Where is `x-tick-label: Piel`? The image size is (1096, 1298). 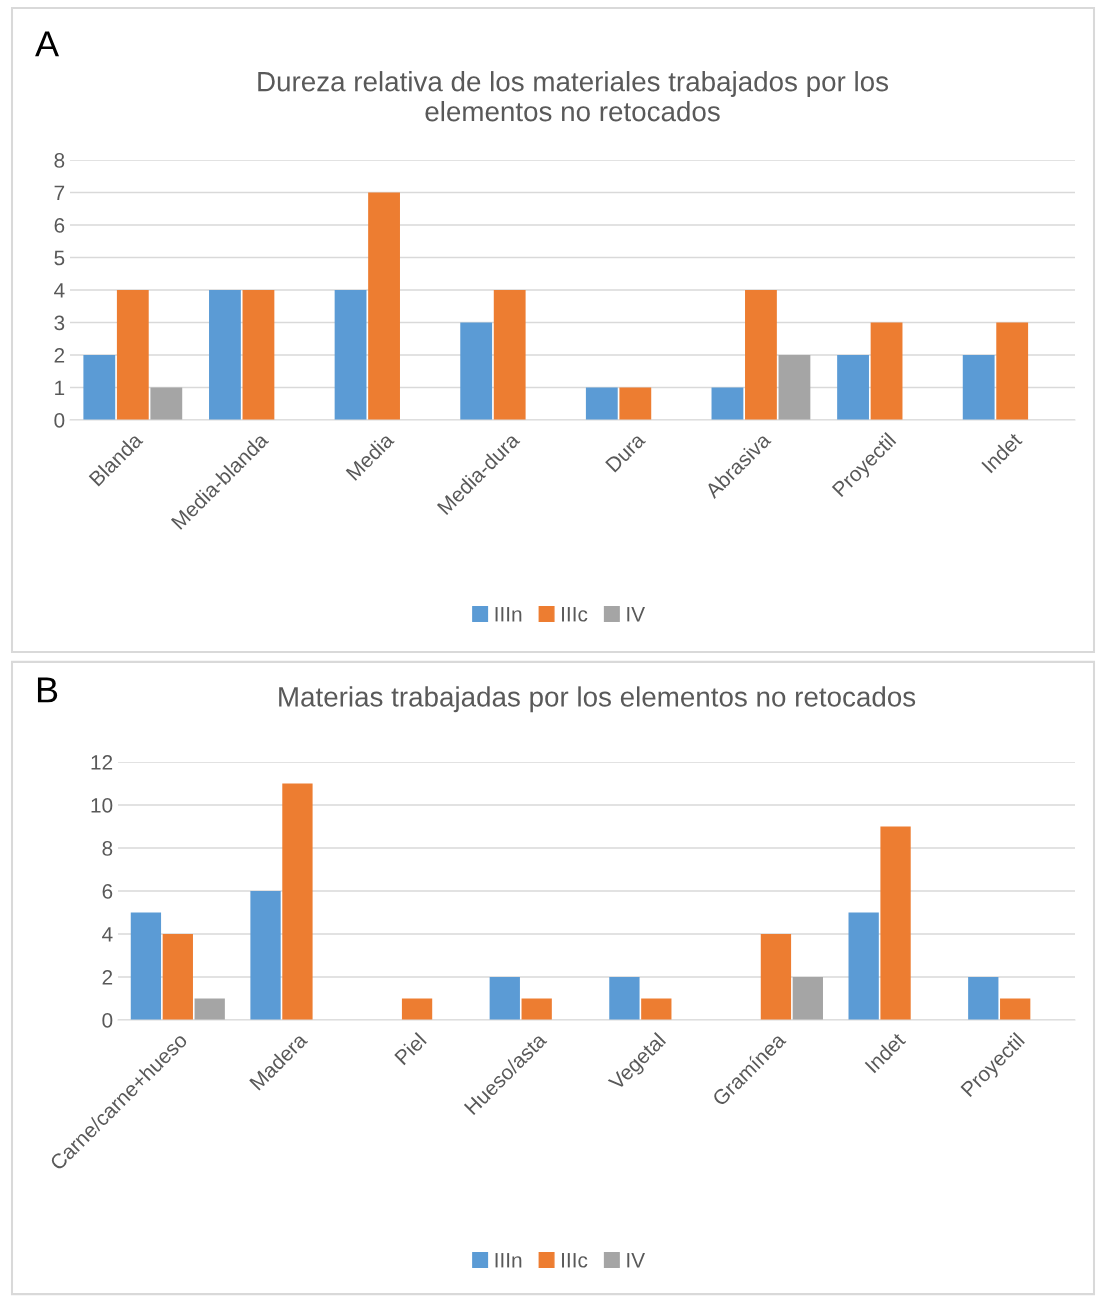 x-tick-label: Piel is located at coordinates (410, 1049).